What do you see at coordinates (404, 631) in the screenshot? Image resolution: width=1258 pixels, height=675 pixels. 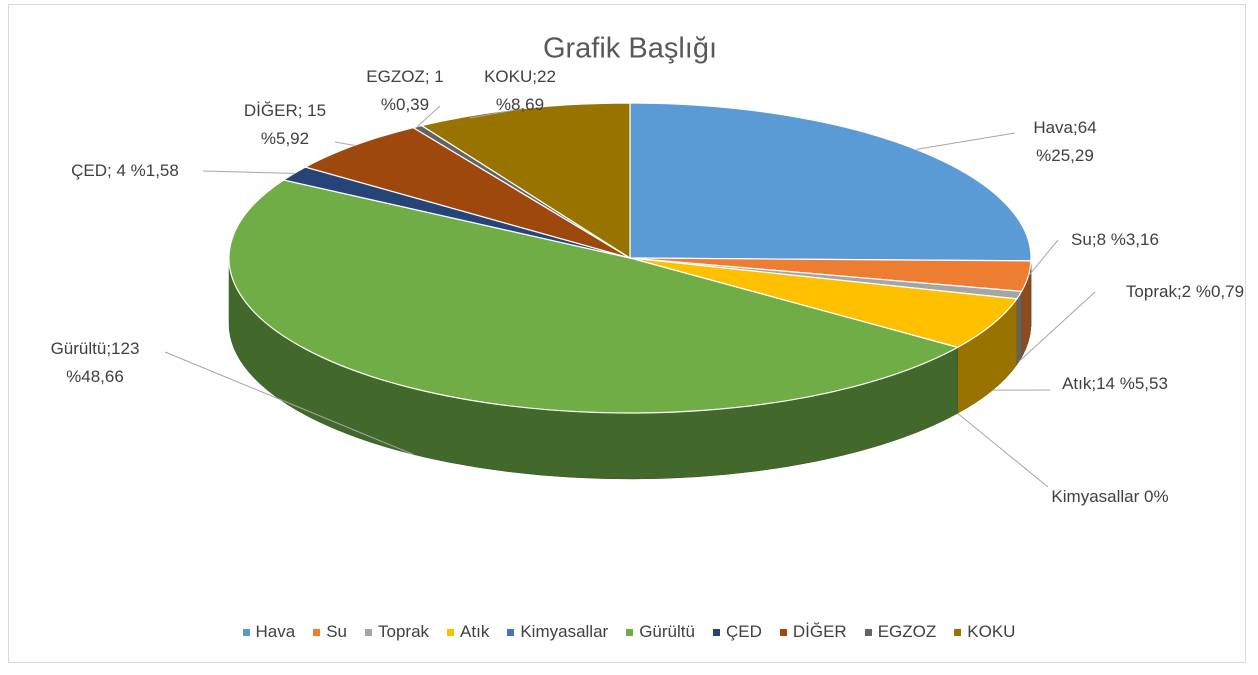 I see `legend-label: Toprak` at bounding box center [404, 631].